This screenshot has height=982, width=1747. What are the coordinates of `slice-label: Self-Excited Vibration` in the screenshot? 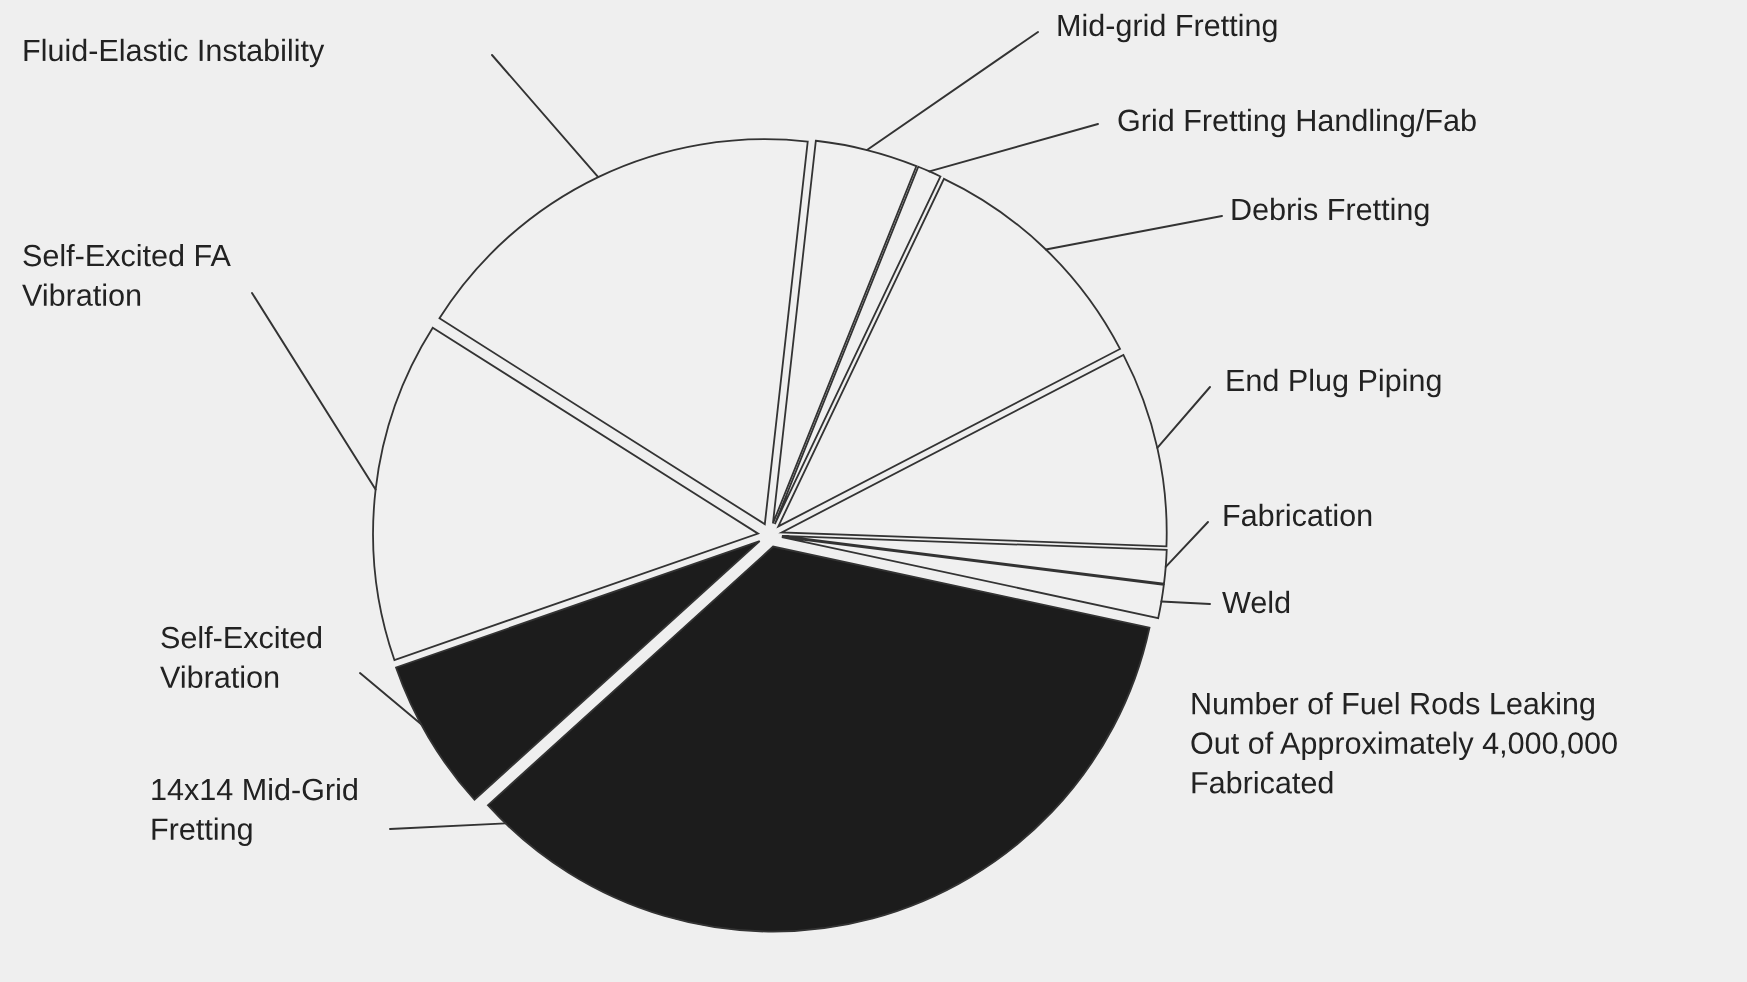 It's located at (241, 656).